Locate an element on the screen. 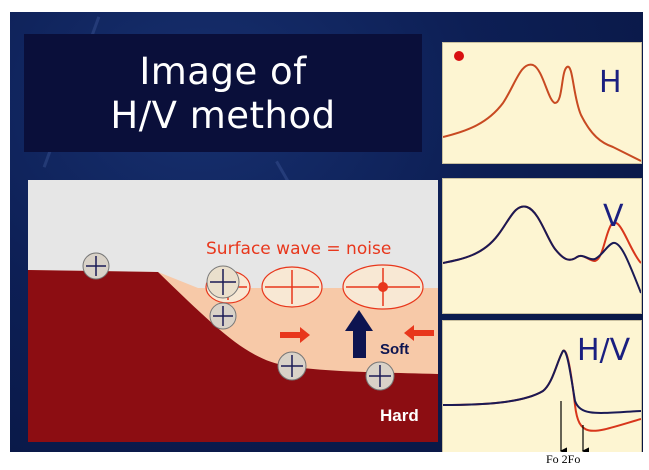 The height and width of the screenshot is (470, 649). arrow-left is located at coordinates (419, 333).